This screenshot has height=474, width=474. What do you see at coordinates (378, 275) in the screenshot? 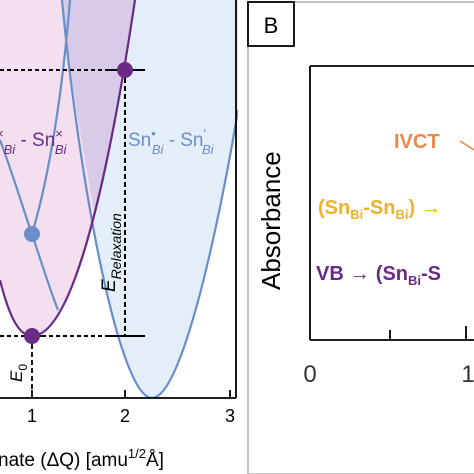
I see `vb-transition-label: VB → (SnBi-S` at bounding box center [378, 275].